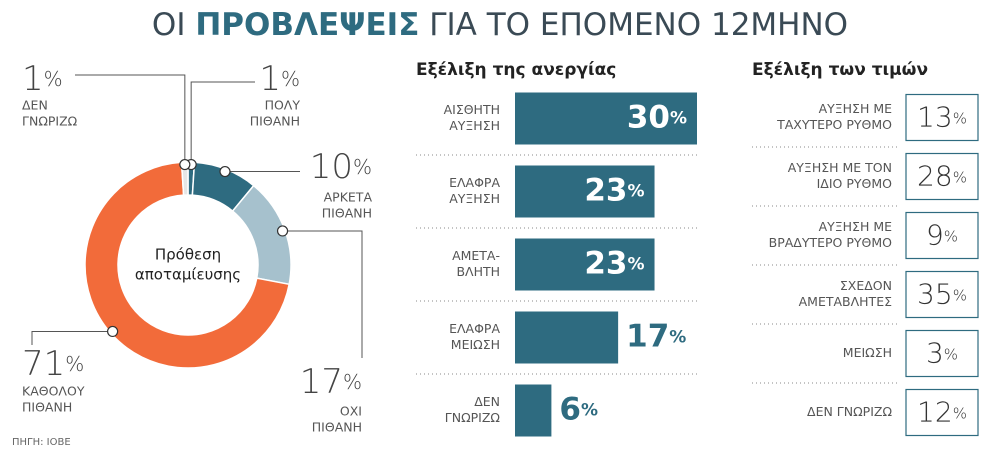  What do you see at coordinates (472, 109) in the screenshot?
I see `category-label: ΑΙΣΘΗΤΗ` at bounding box center [472, 109].